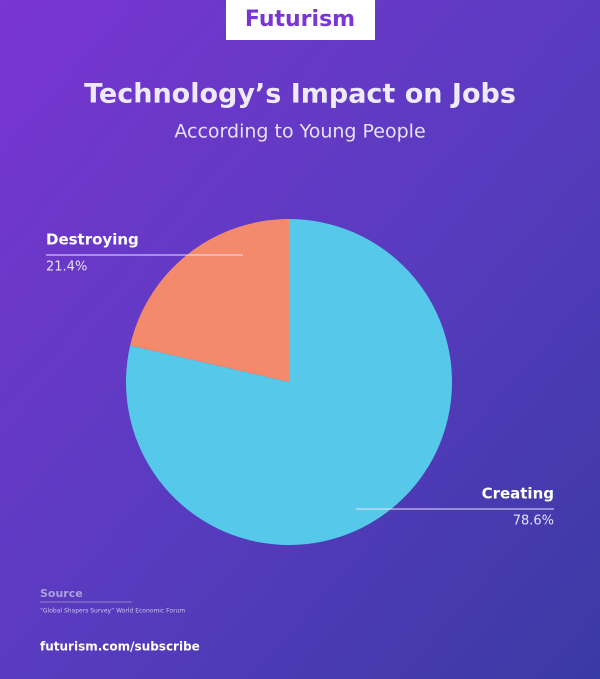 The height and width of the screenshot is (679, 600). I want to click on slice-label: Creating, so click(518, 494).